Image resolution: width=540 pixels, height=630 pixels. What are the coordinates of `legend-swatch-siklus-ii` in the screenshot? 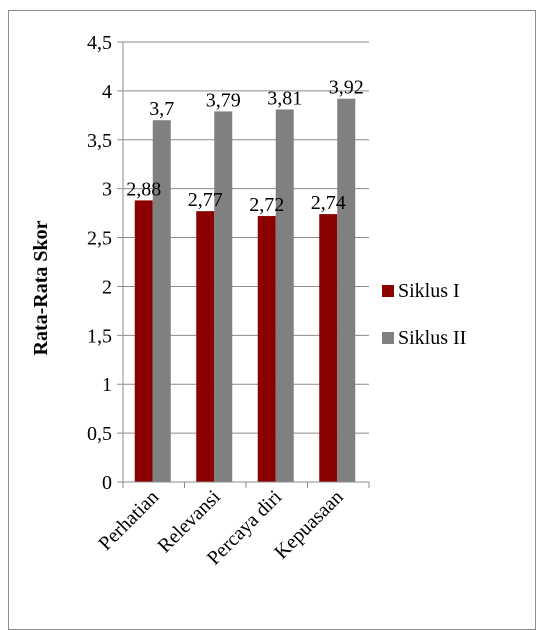 It's located at (388, 338).